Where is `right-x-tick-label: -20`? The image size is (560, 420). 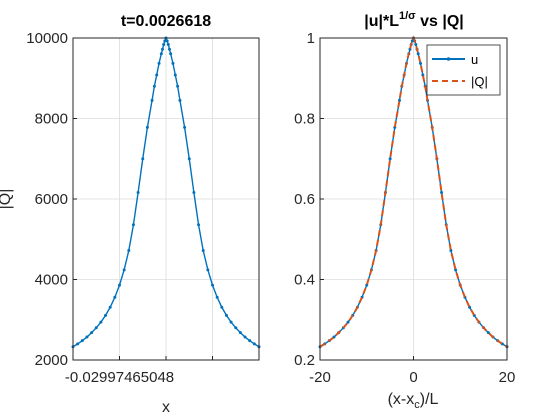 right-x-tick-label: -20 is located at coordinates (320, 377).